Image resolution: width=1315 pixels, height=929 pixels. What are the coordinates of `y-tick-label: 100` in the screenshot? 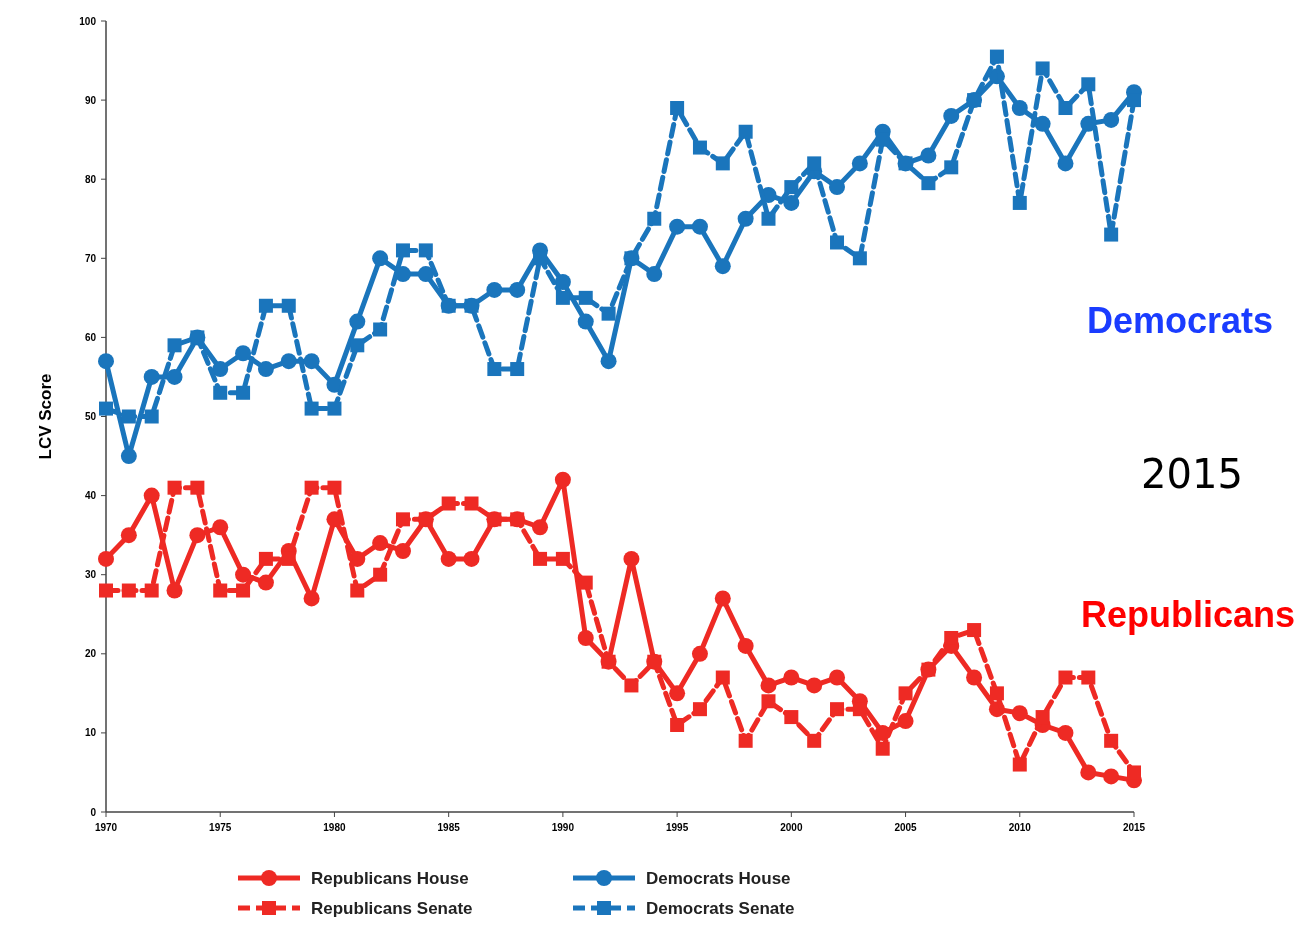 It's located at (88, 21).